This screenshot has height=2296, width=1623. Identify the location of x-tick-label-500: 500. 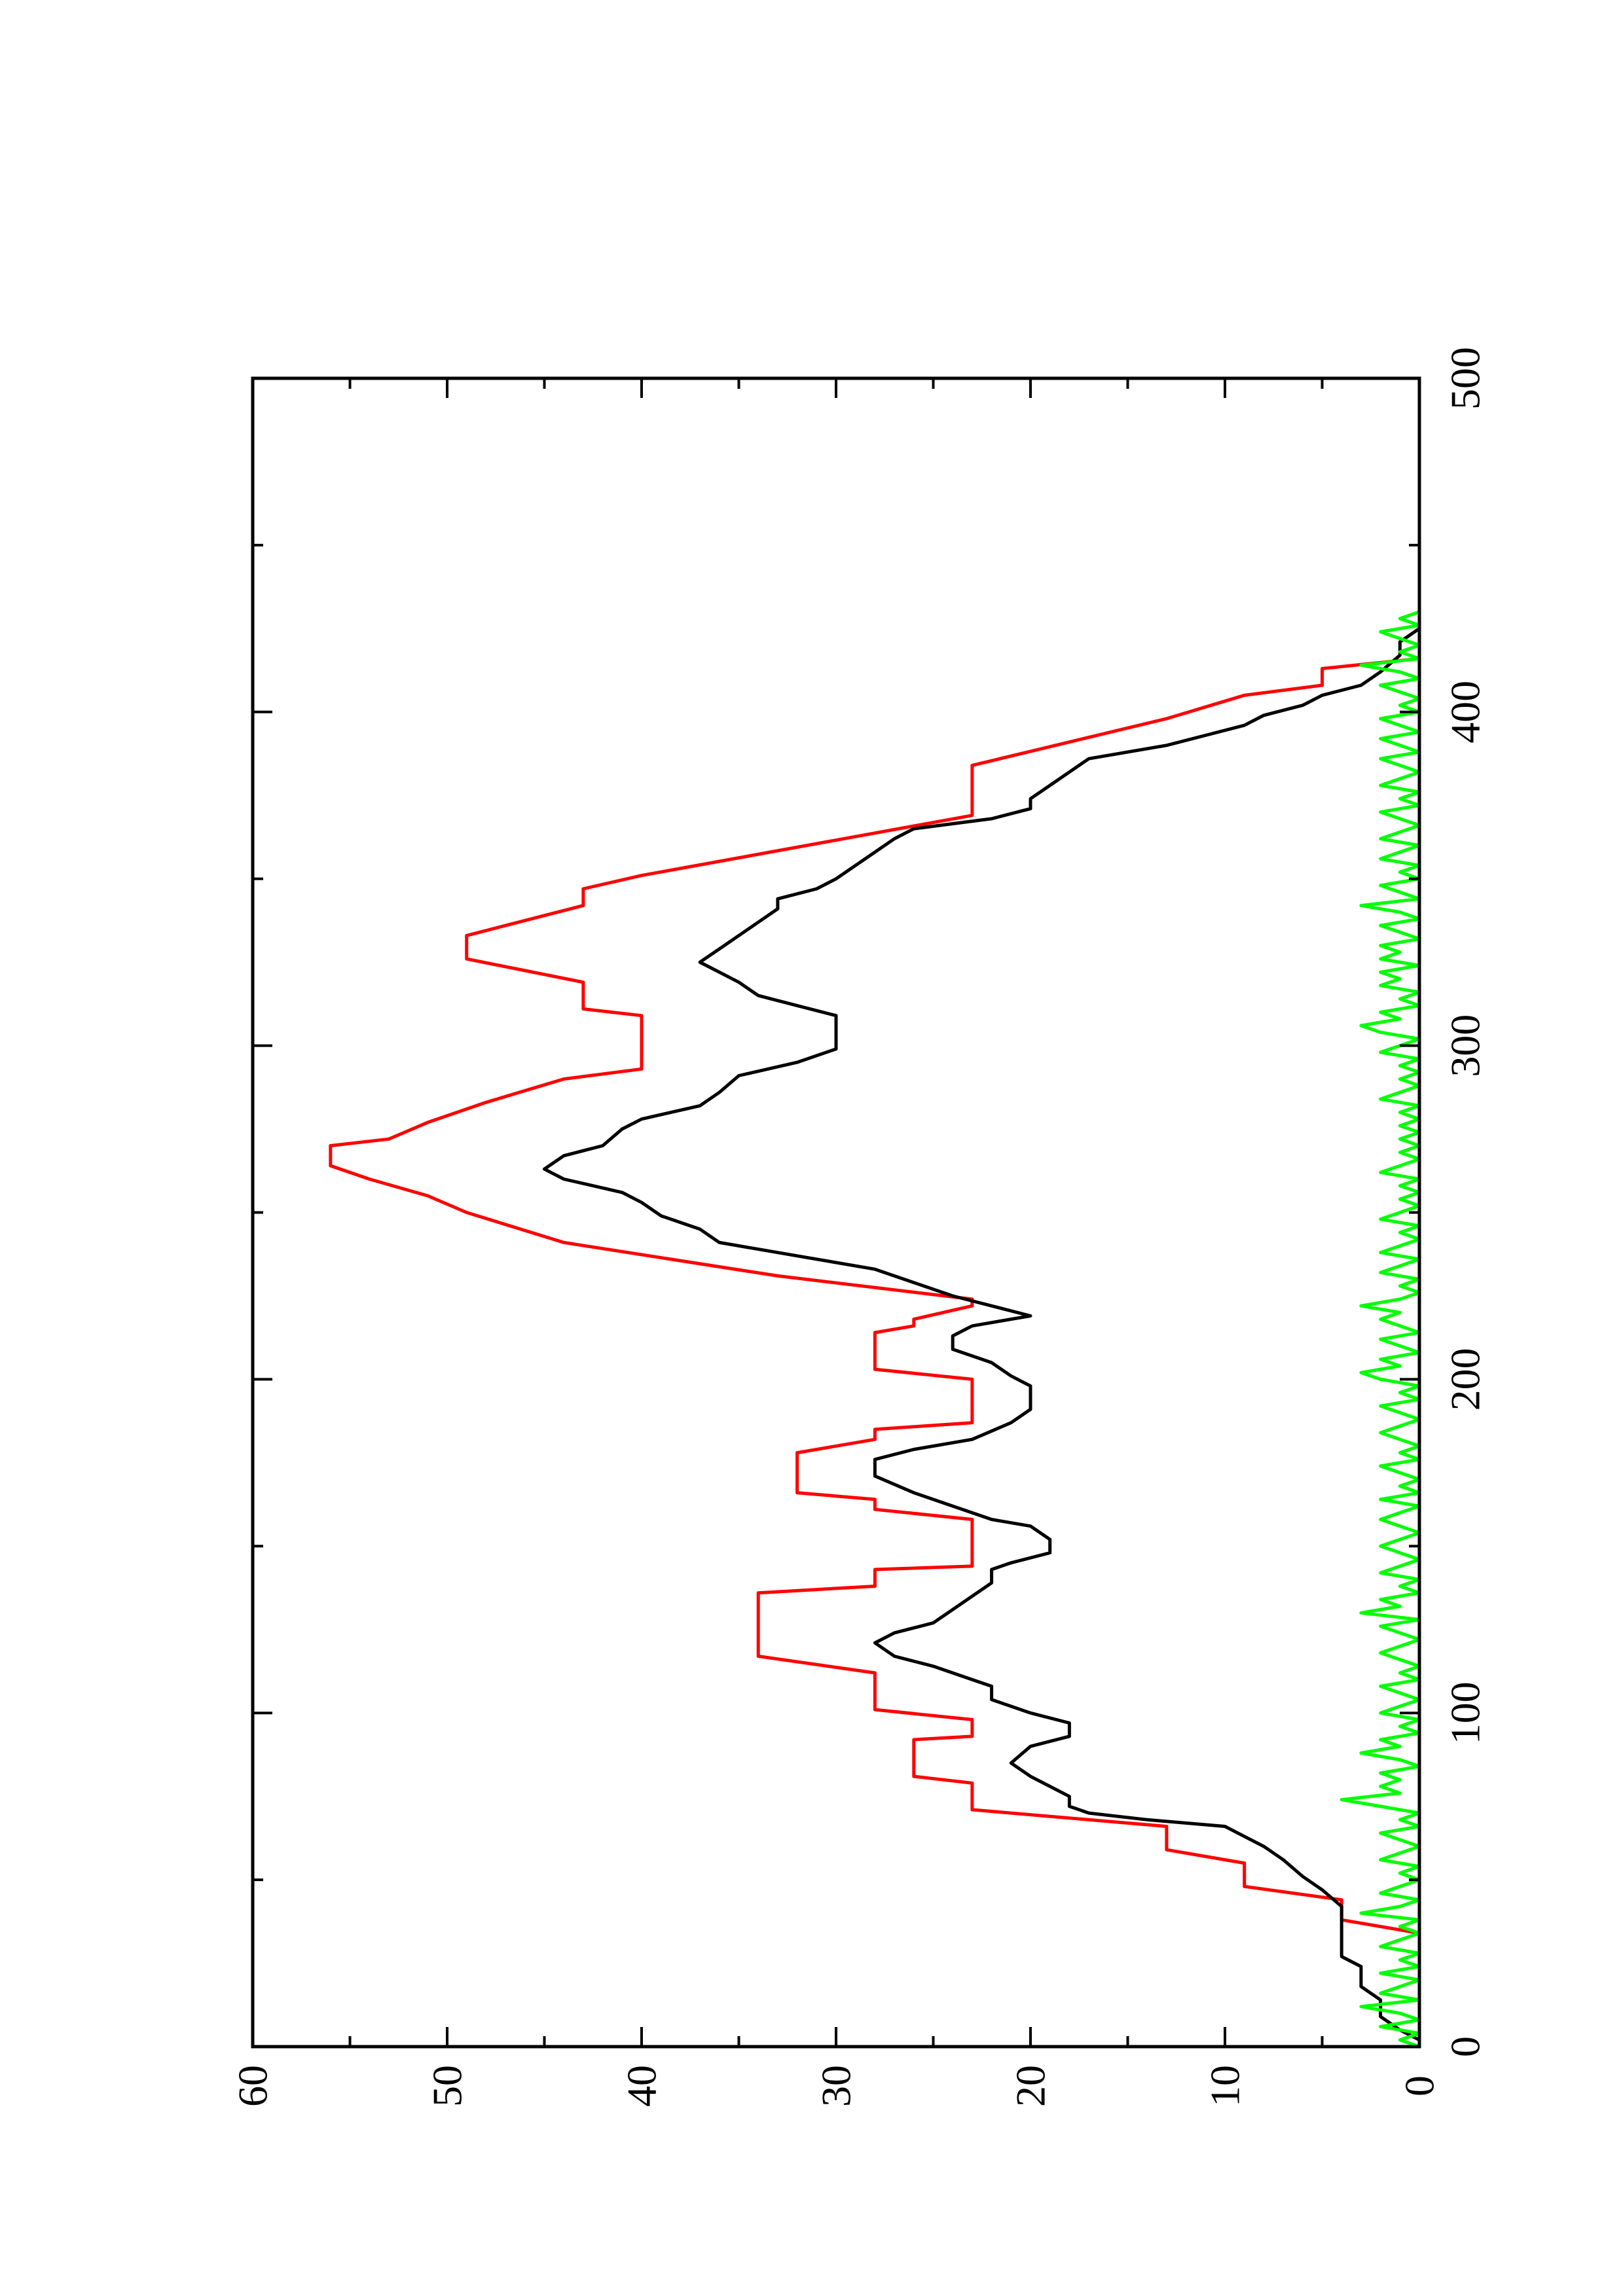
(1465, 378).